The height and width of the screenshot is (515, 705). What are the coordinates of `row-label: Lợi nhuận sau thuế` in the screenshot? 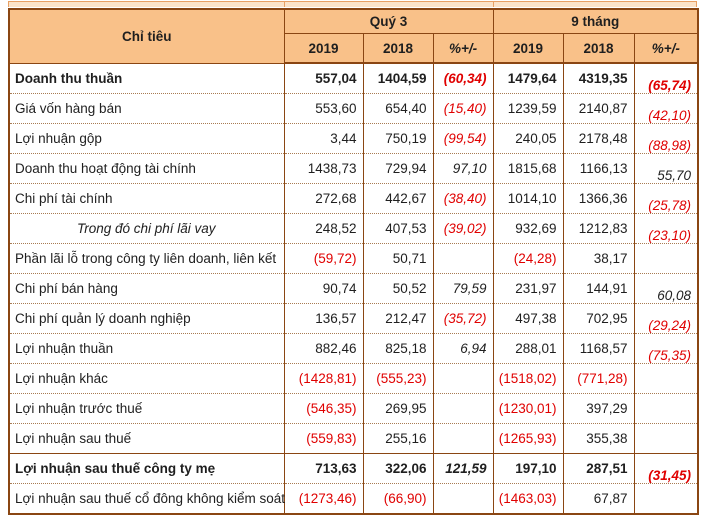 It's located at (146, 438).